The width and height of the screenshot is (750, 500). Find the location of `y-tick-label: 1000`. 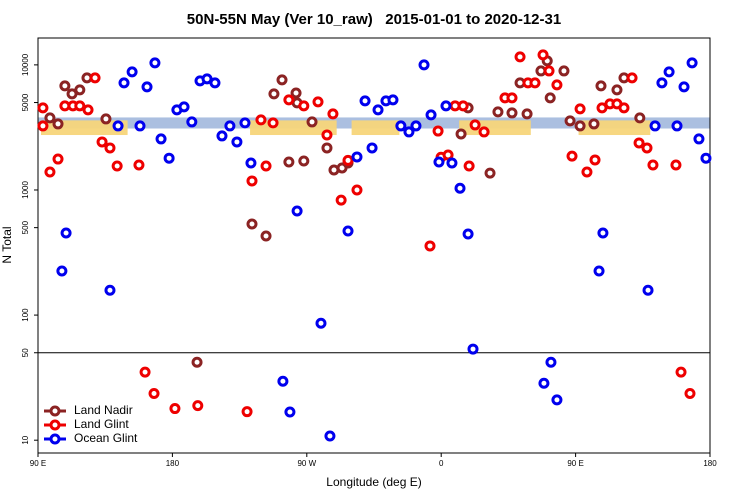

y-tick-label: 1000 is located at coordinates (25, 190).